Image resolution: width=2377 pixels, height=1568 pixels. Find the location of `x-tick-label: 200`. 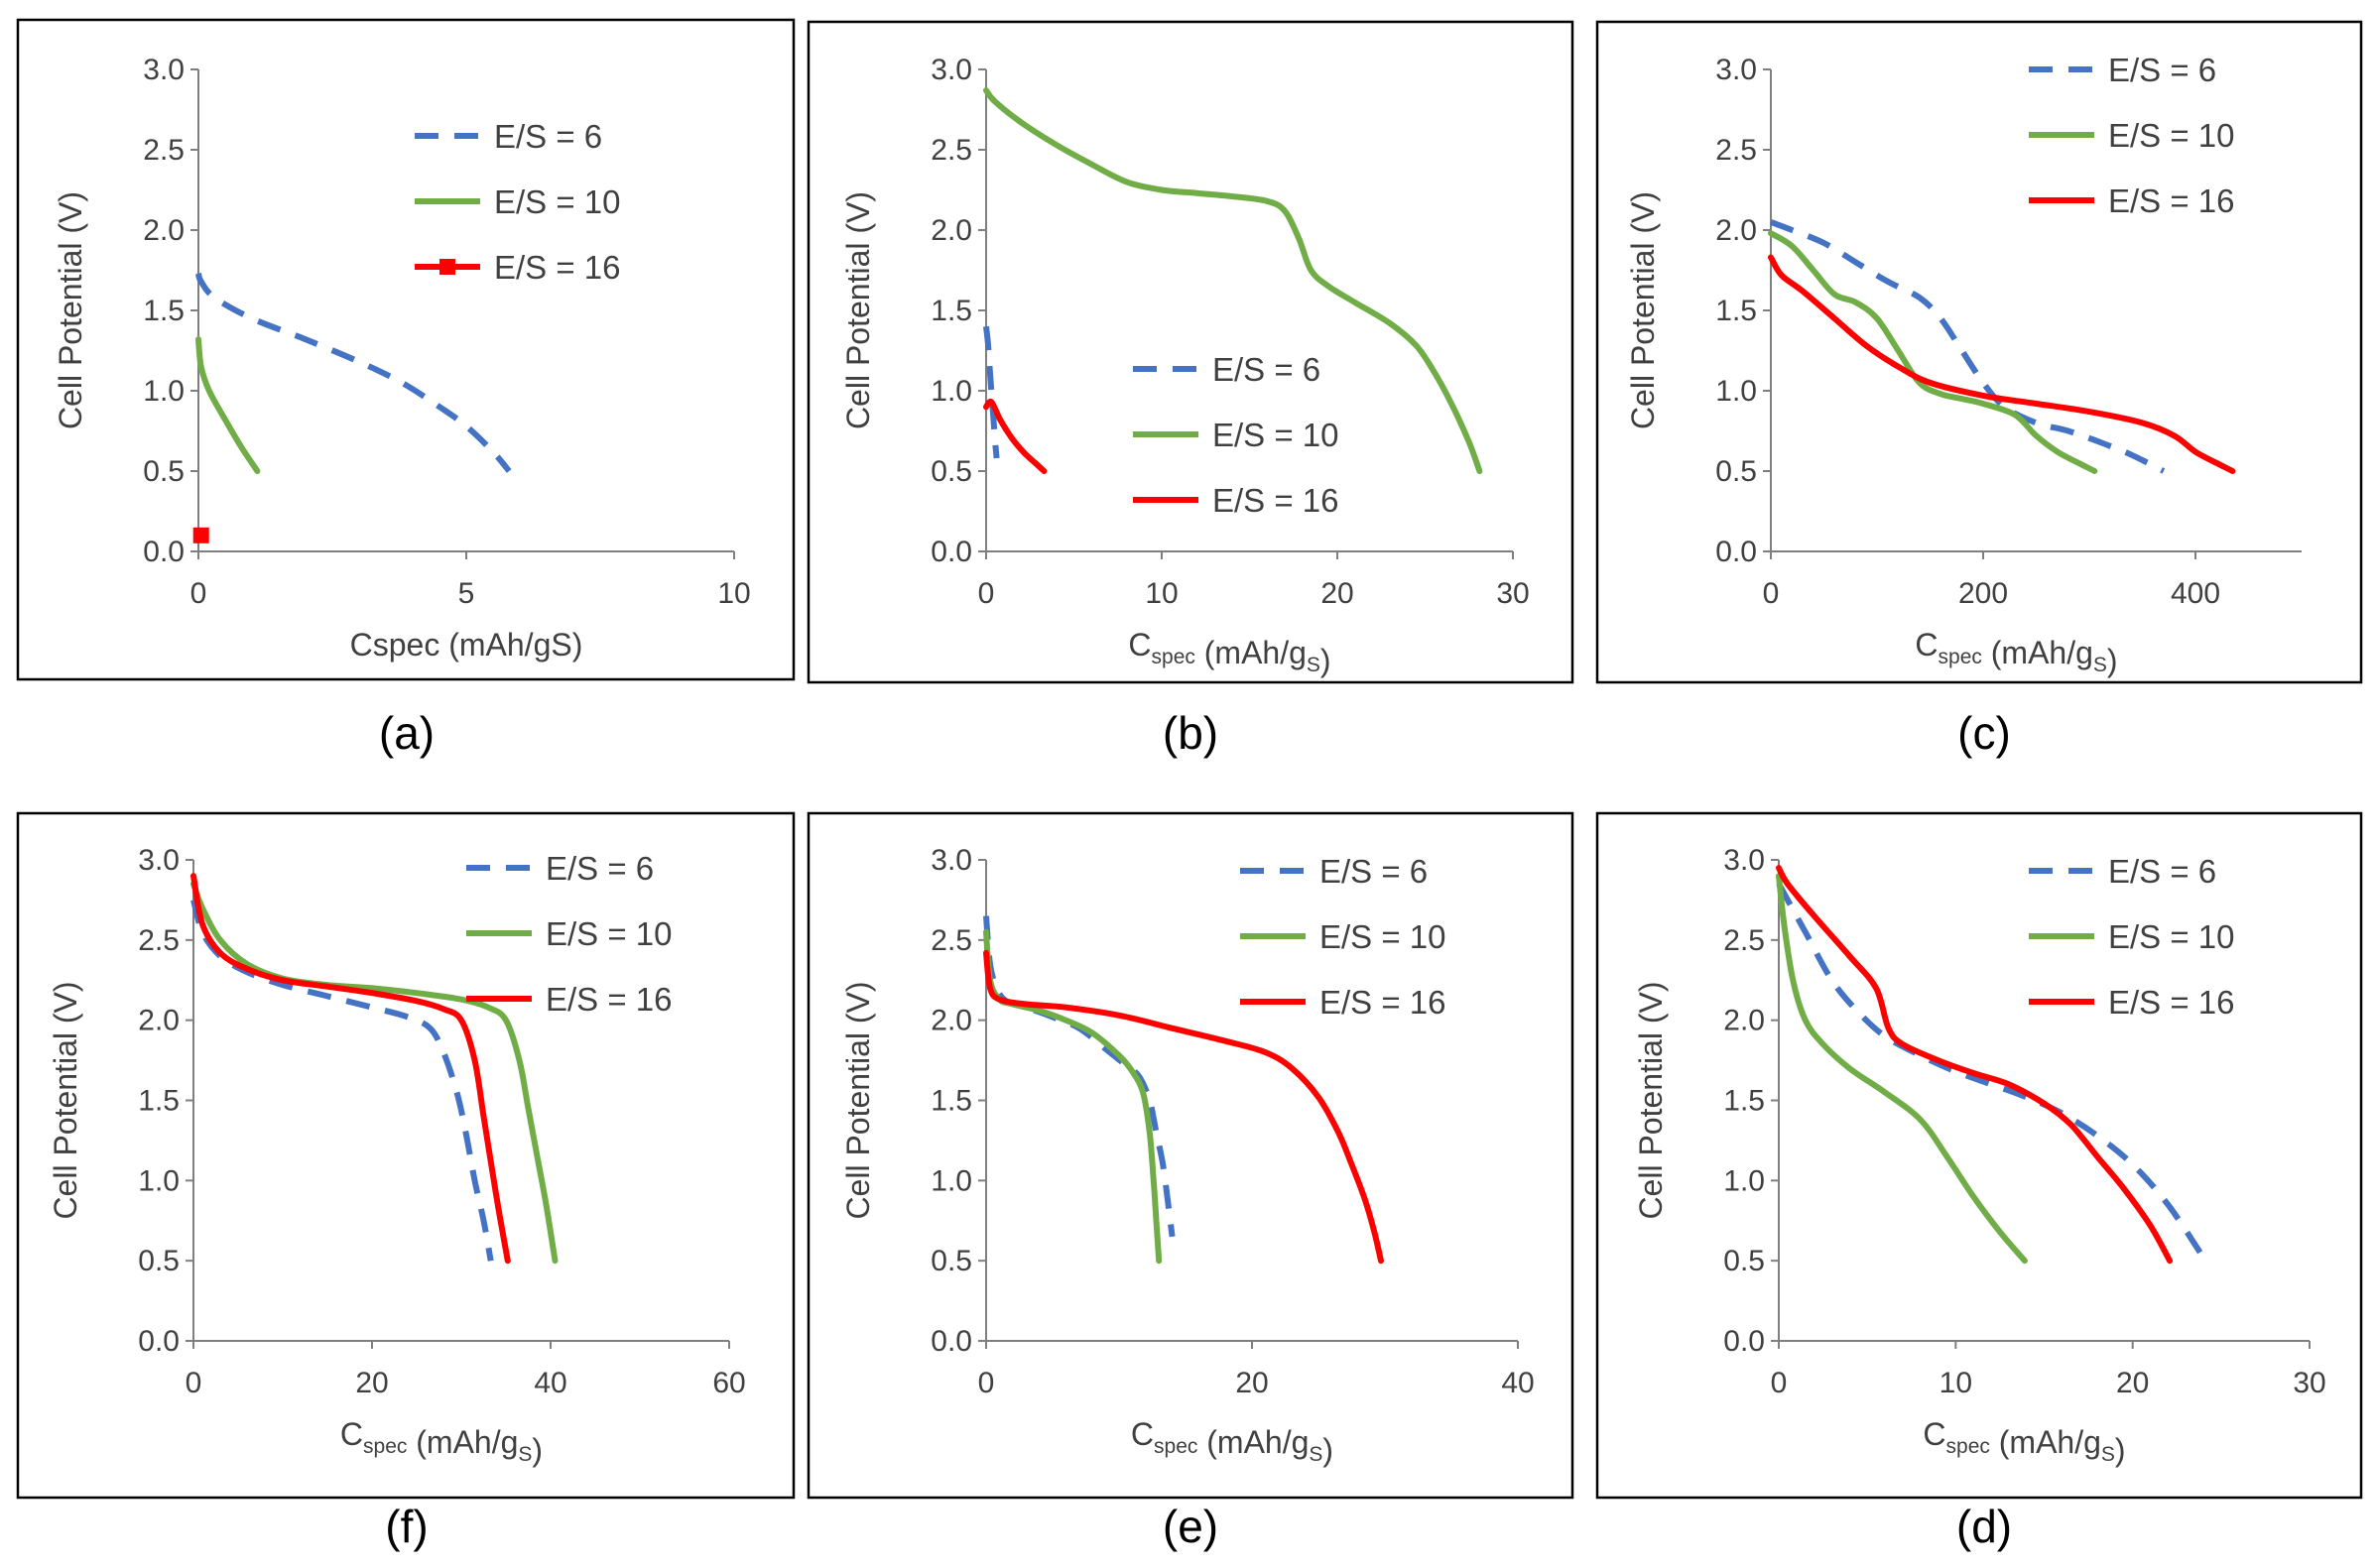

x-tick-label: 200 is located at coordinates (1983, 593).